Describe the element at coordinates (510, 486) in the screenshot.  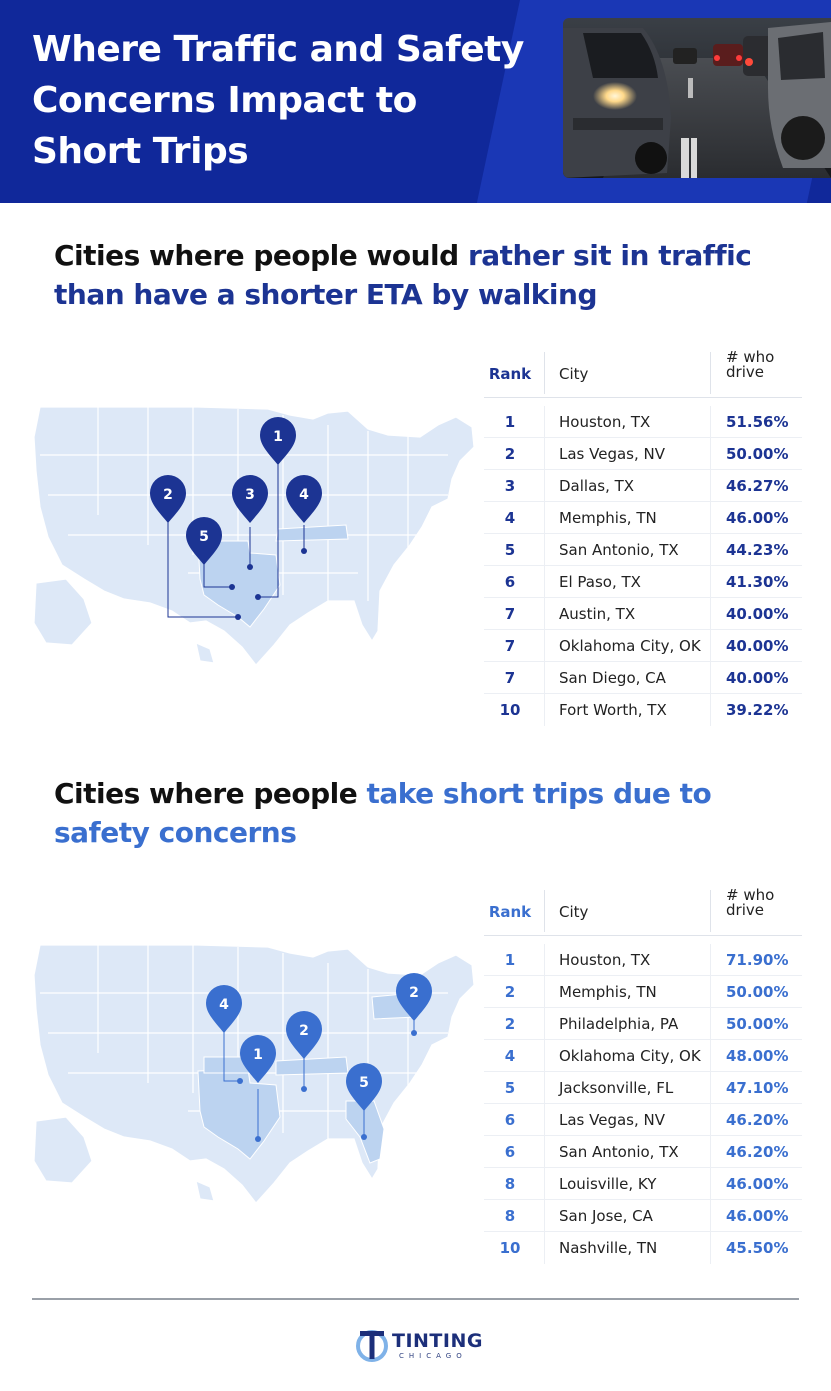
I see `rank-cell: 3` at that location.